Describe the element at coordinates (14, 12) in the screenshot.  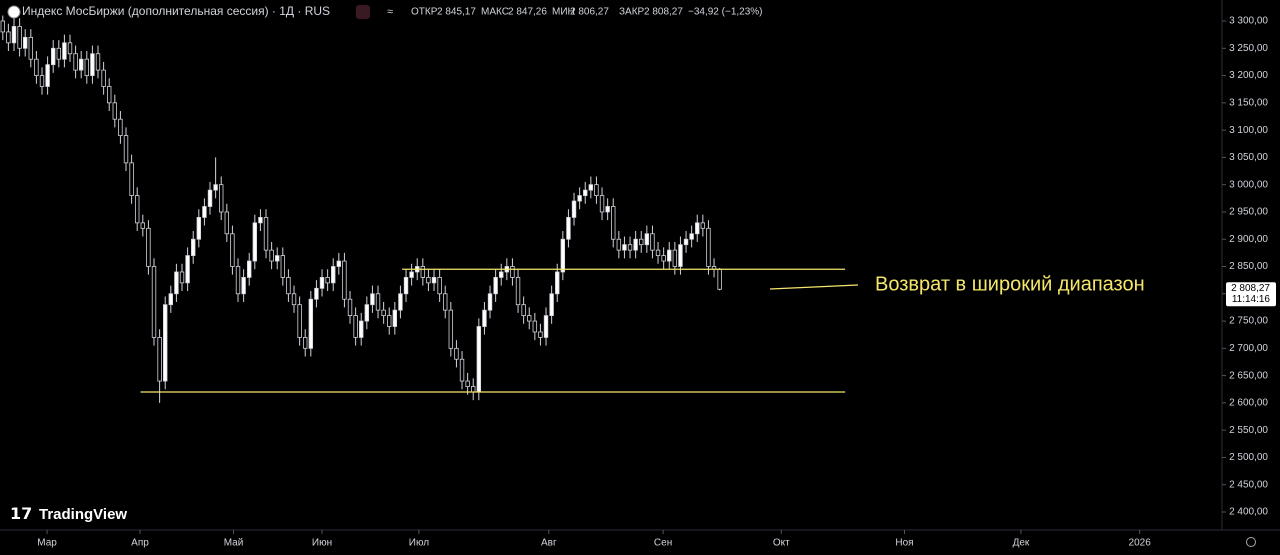
I see `flag-icon` at that location.